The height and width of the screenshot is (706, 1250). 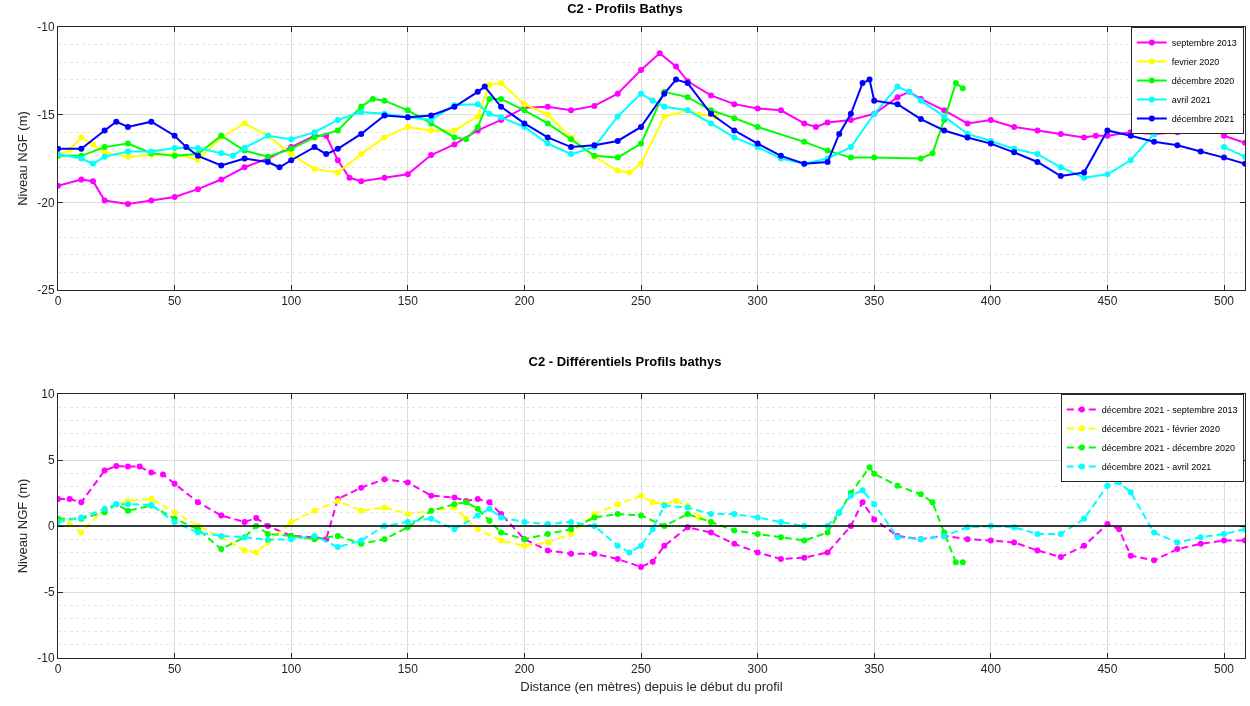 What do you see at coordinates (651, 686) in the screenshot?
I see `x-axis-title: Distance (en mètres) depuis le début du profil` at bounding box center [651, 686].